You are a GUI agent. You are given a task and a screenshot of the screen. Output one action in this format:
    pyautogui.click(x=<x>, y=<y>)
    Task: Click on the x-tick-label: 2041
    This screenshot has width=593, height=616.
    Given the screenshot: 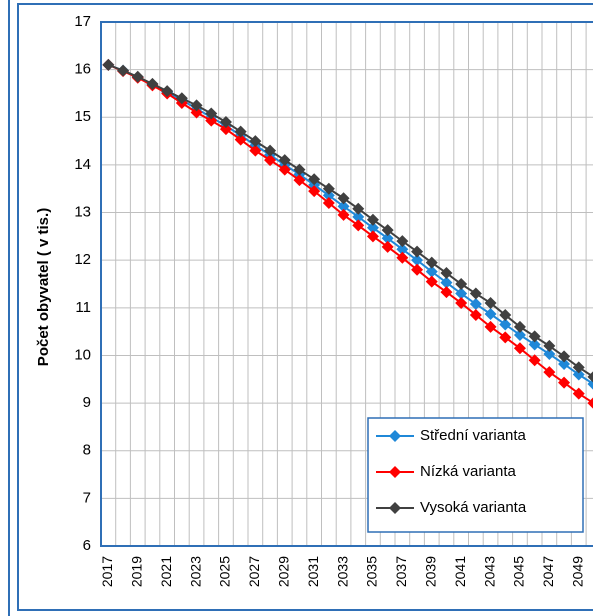 What is the action you would take?
    pyautogui.click(x=460, y=571)
    